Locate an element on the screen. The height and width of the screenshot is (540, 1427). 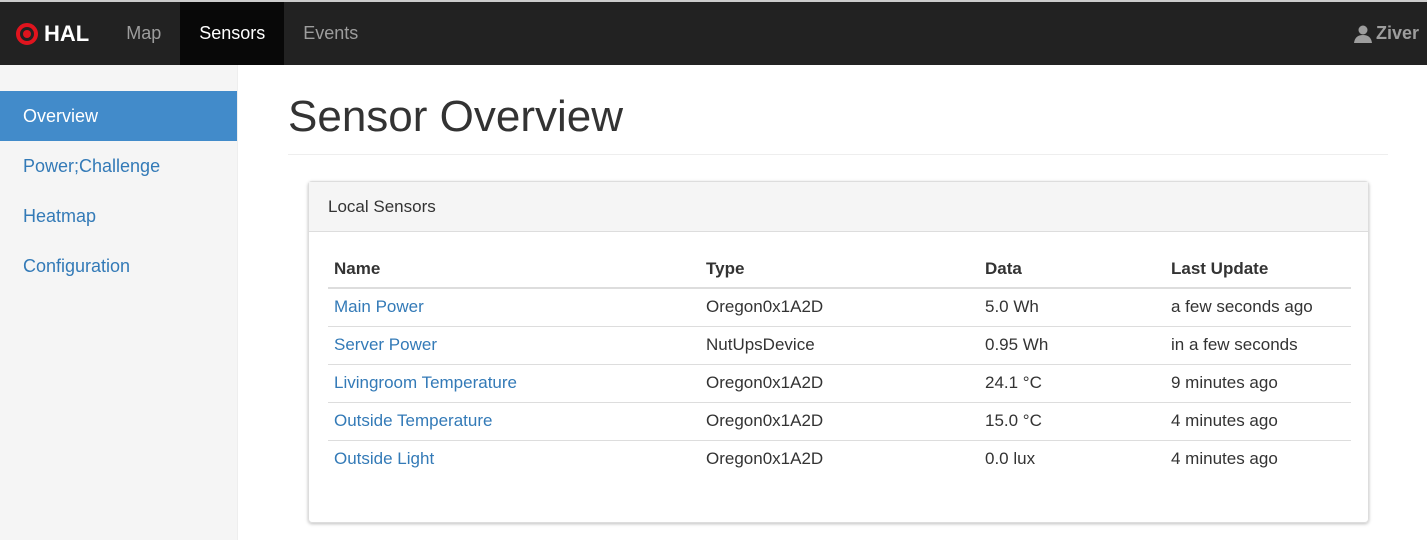
panel-title: Local Sensors is located at coordinates (838, 207).